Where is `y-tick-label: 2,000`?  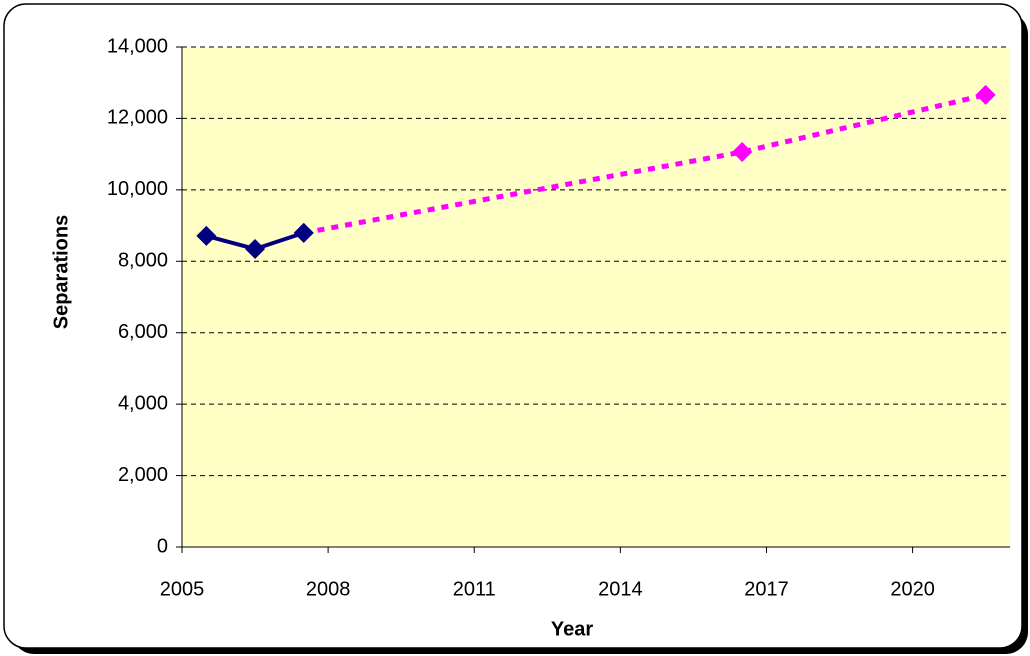
y-tick-label: 2,000 is located at coordinates (143, 475).